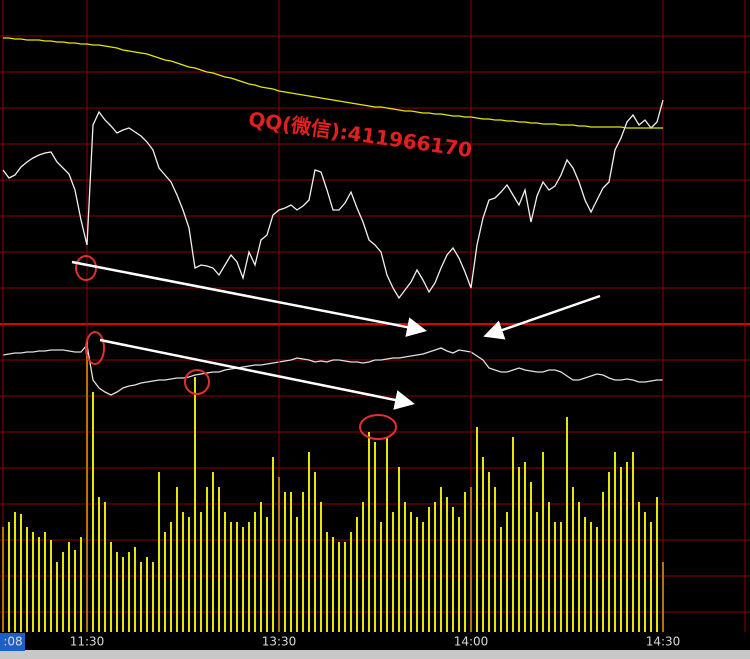  Describe the element at coordinates (663, 642) in the screenshot. I see `x-tick-label: 14:30` at that location.